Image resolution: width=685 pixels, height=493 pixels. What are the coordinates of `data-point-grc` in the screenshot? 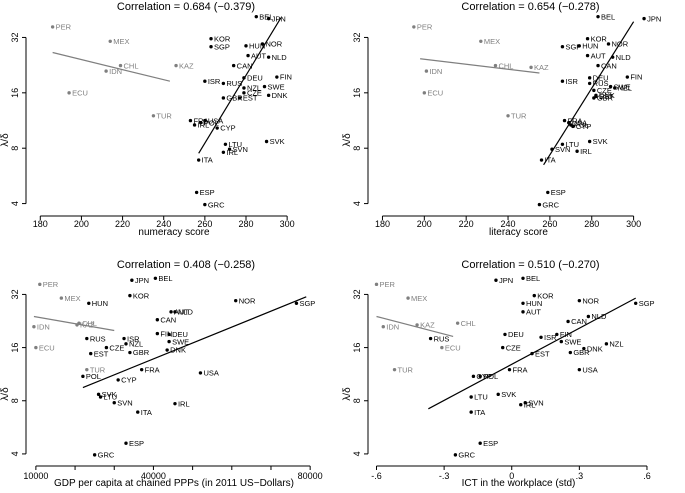 It's located at (455, 455).